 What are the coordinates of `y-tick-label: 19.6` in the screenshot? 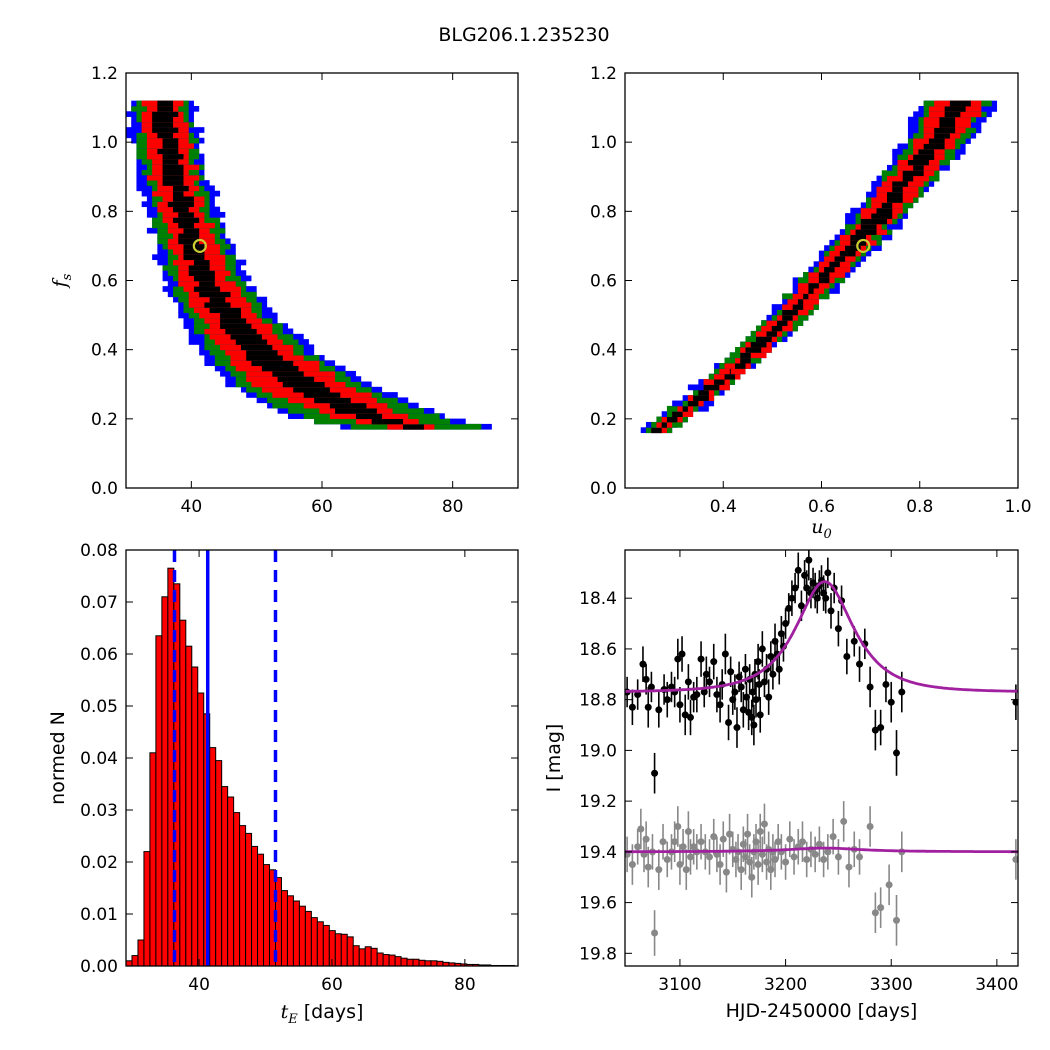 It's located at (598, 904).